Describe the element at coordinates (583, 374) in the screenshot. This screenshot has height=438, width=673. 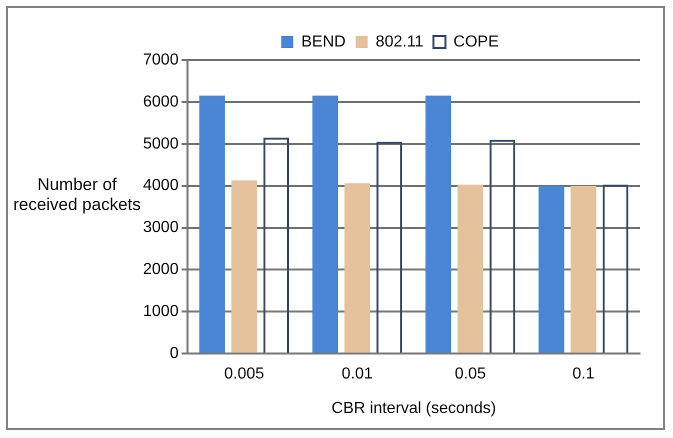
I see `x-tick-label: 0.1` at that location.